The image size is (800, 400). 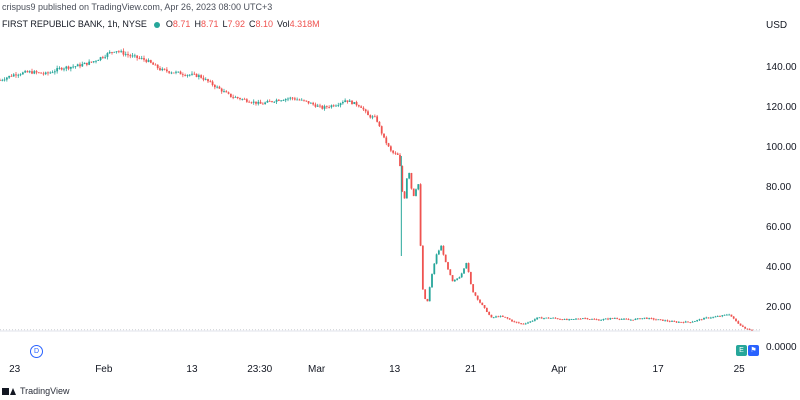 I want to click on y-tick-label: 120.00, so click(x=781, y=107).